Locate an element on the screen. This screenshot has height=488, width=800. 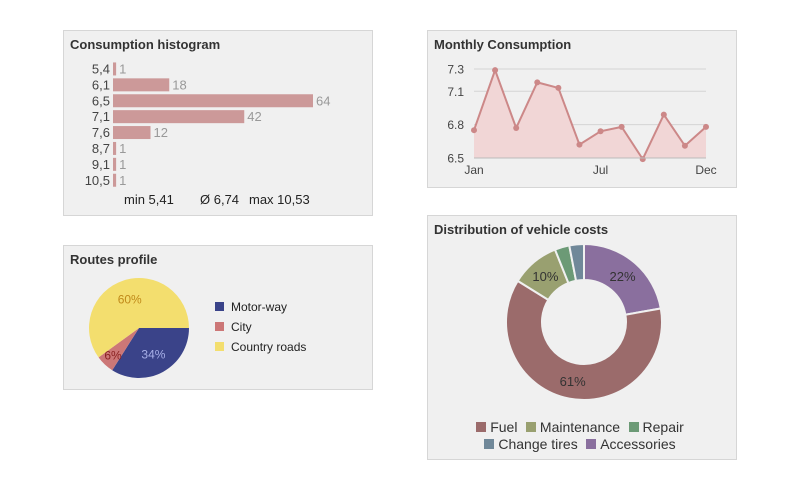
routes-slice-label: 6% is located at coordinates (113, 356).